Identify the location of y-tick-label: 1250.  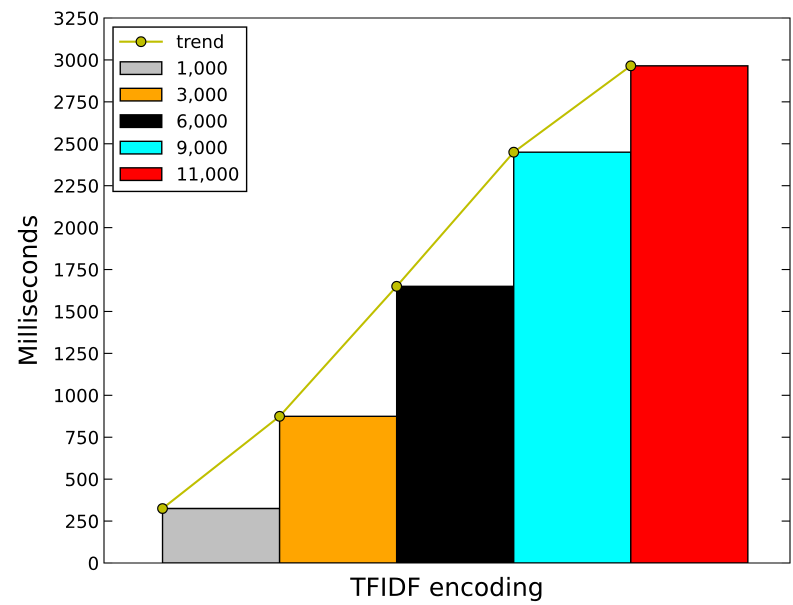
(76, 353).